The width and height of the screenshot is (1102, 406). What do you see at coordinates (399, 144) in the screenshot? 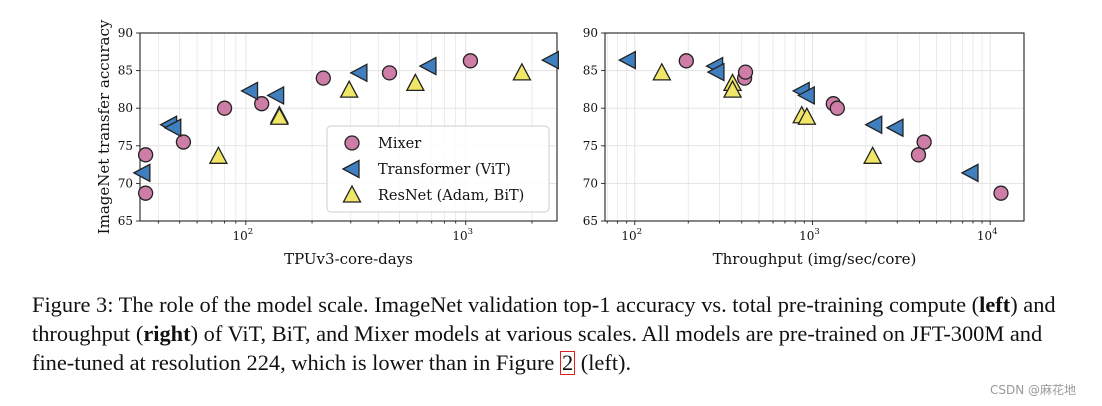
I see `legend-label: Mixer` at bounding box center [399, 144].